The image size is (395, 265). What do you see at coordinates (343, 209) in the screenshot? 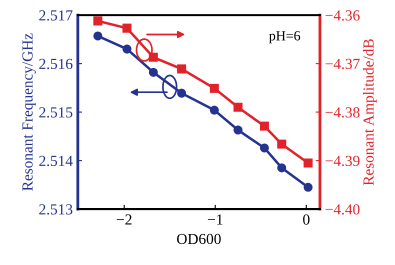
I see `y2-tick-label: −4.40` at bounding box center [343, 209].